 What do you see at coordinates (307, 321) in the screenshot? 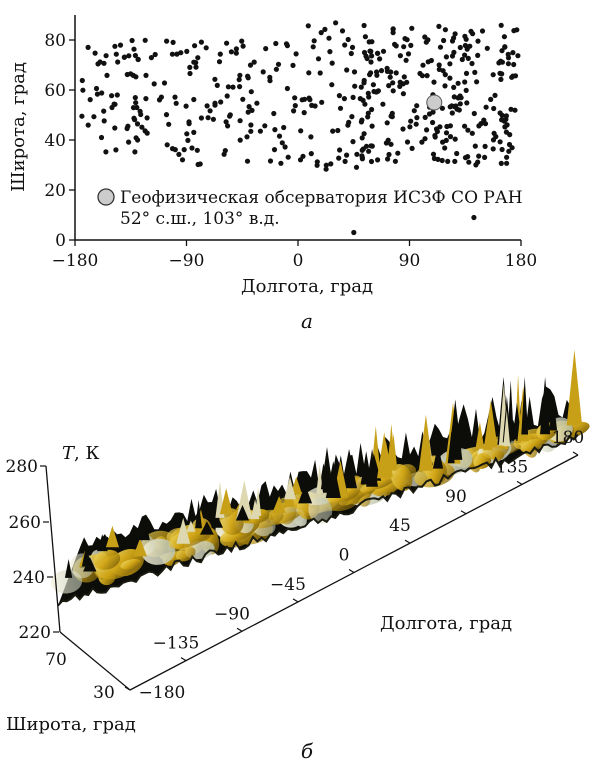
I see `panel-a-caption: а` at bounding box center [307, 321].